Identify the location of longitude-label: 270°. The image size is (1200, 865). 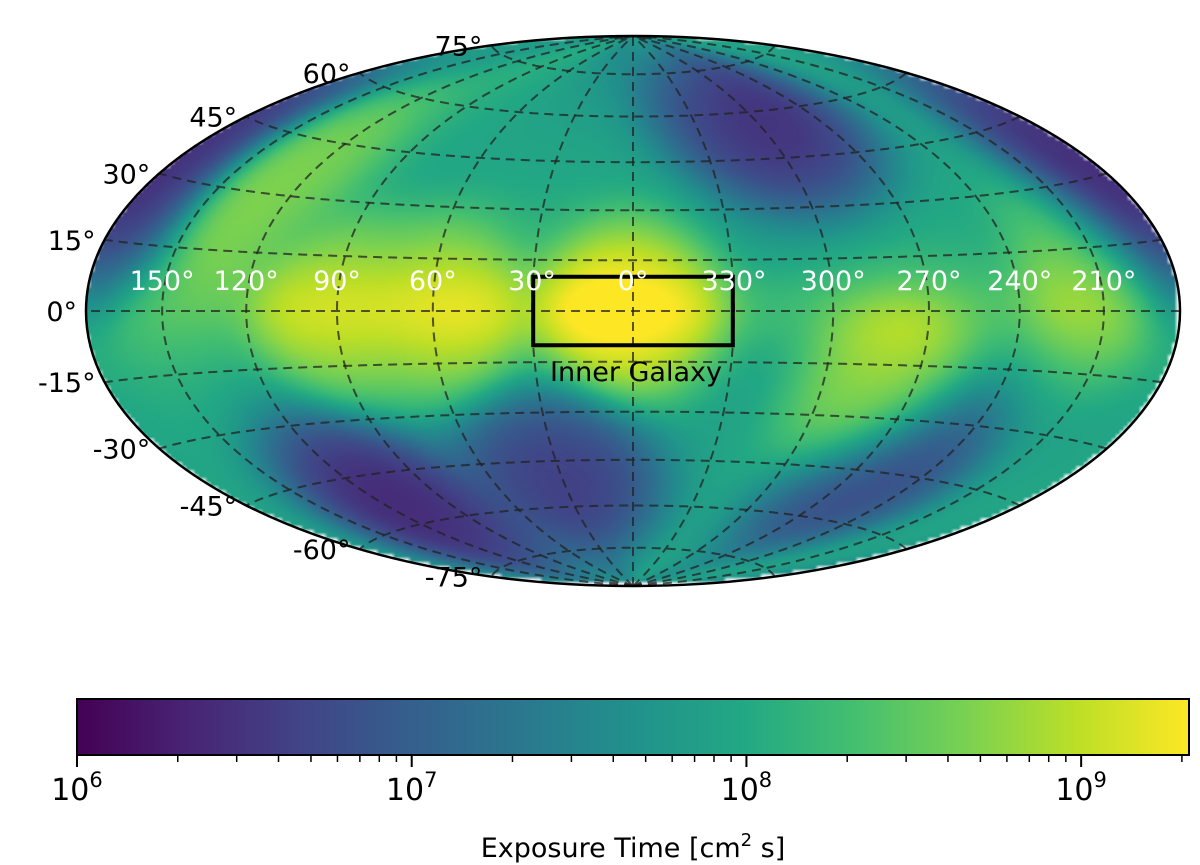
(928, 281).